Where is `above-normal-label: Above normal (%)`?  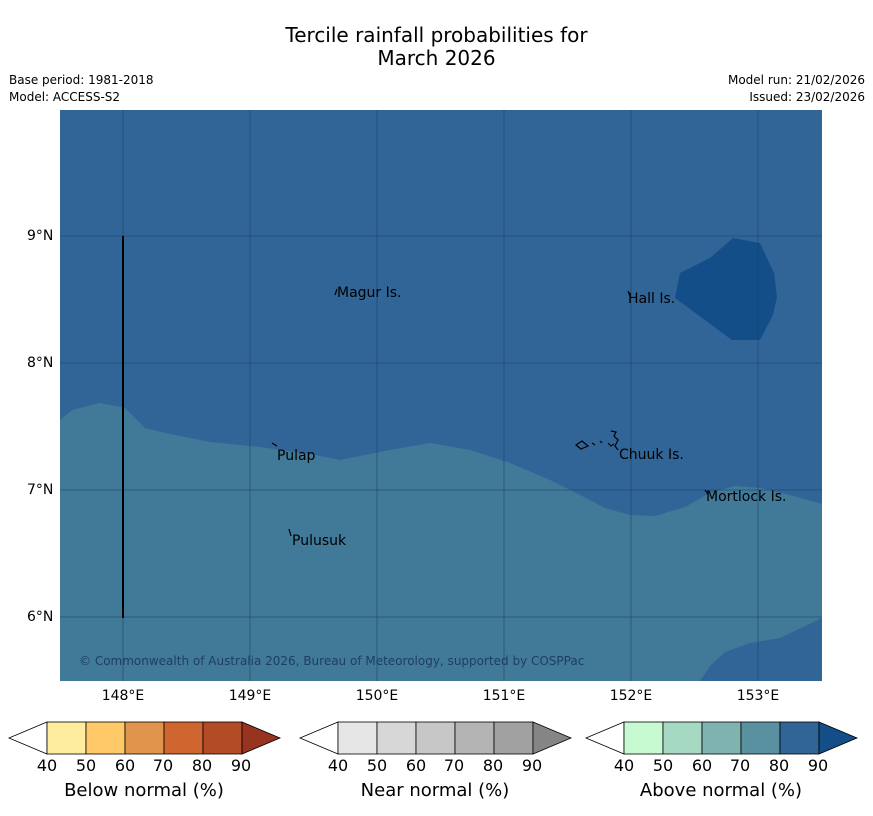
above-normal-label: Above normal (%) is located at coordinates (721, 790).